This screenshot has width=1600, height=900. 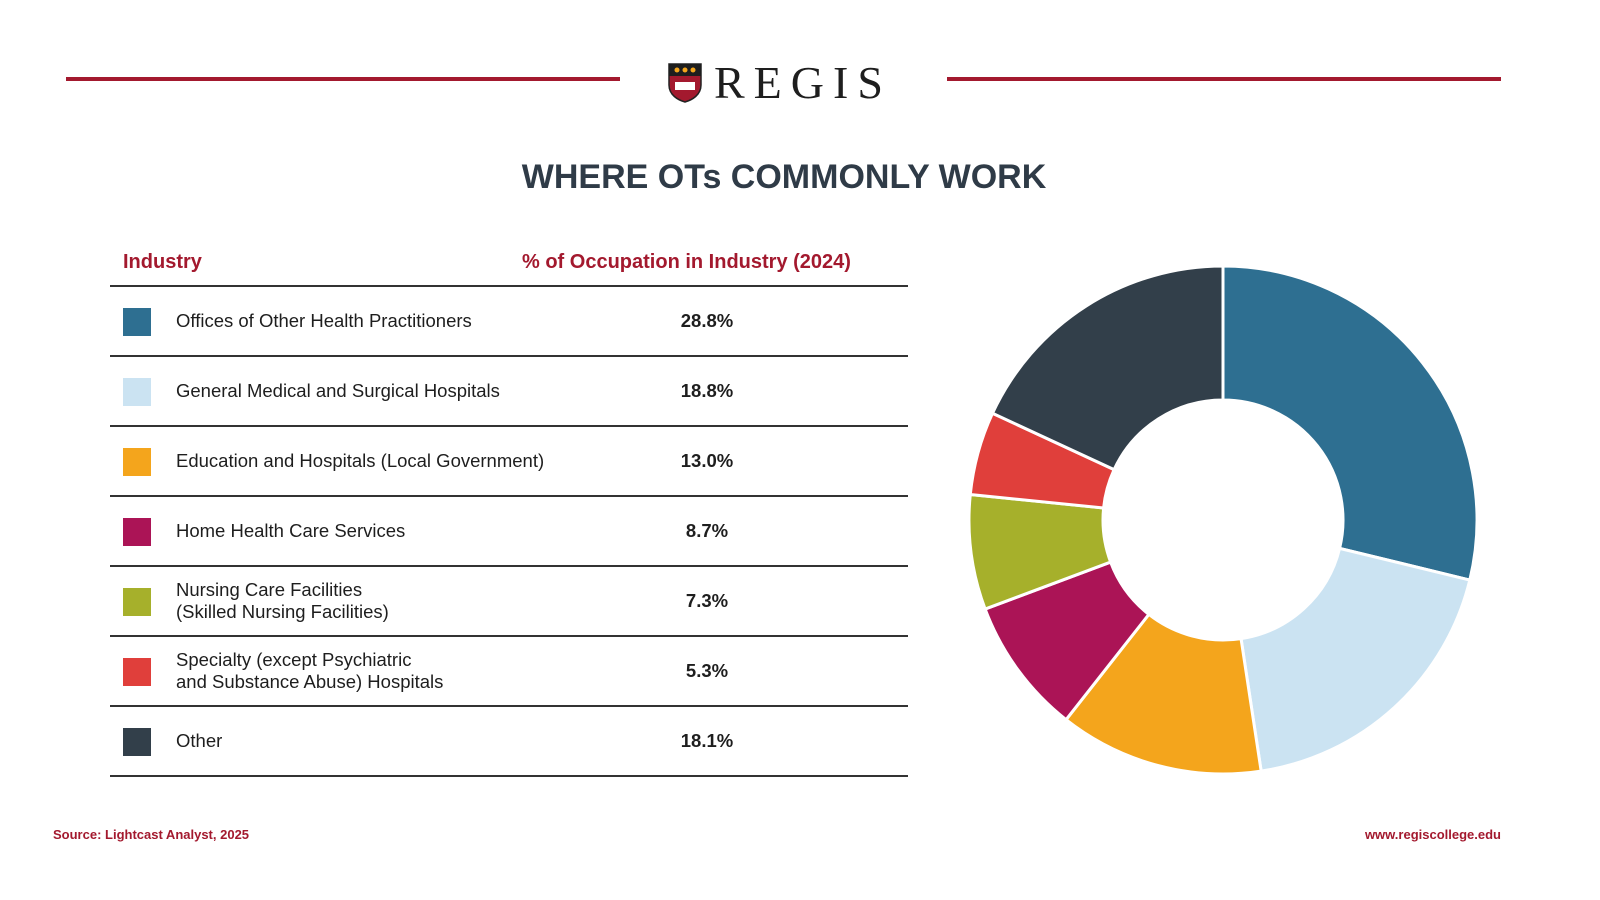 I want to click on industry-label: Other, so click(x=199, y=740).